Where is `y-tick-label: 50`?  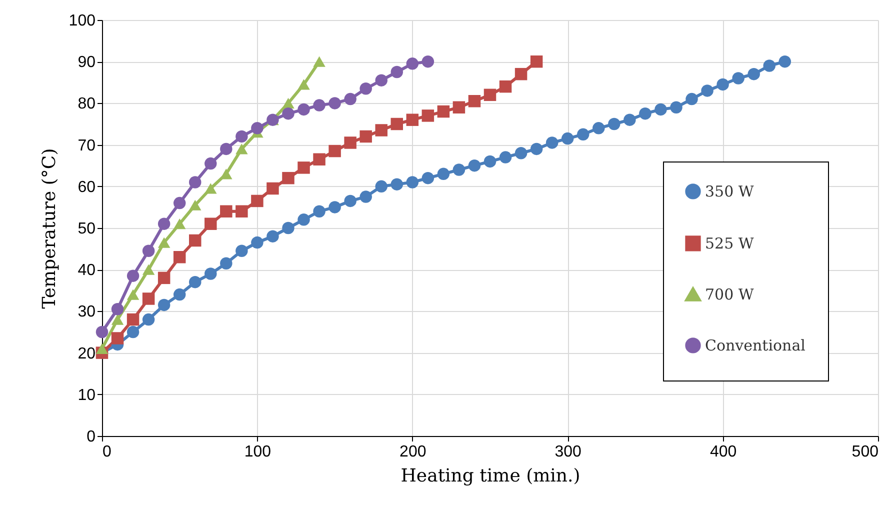
y-tick-label: 50 is located at coordinates (87, 229).